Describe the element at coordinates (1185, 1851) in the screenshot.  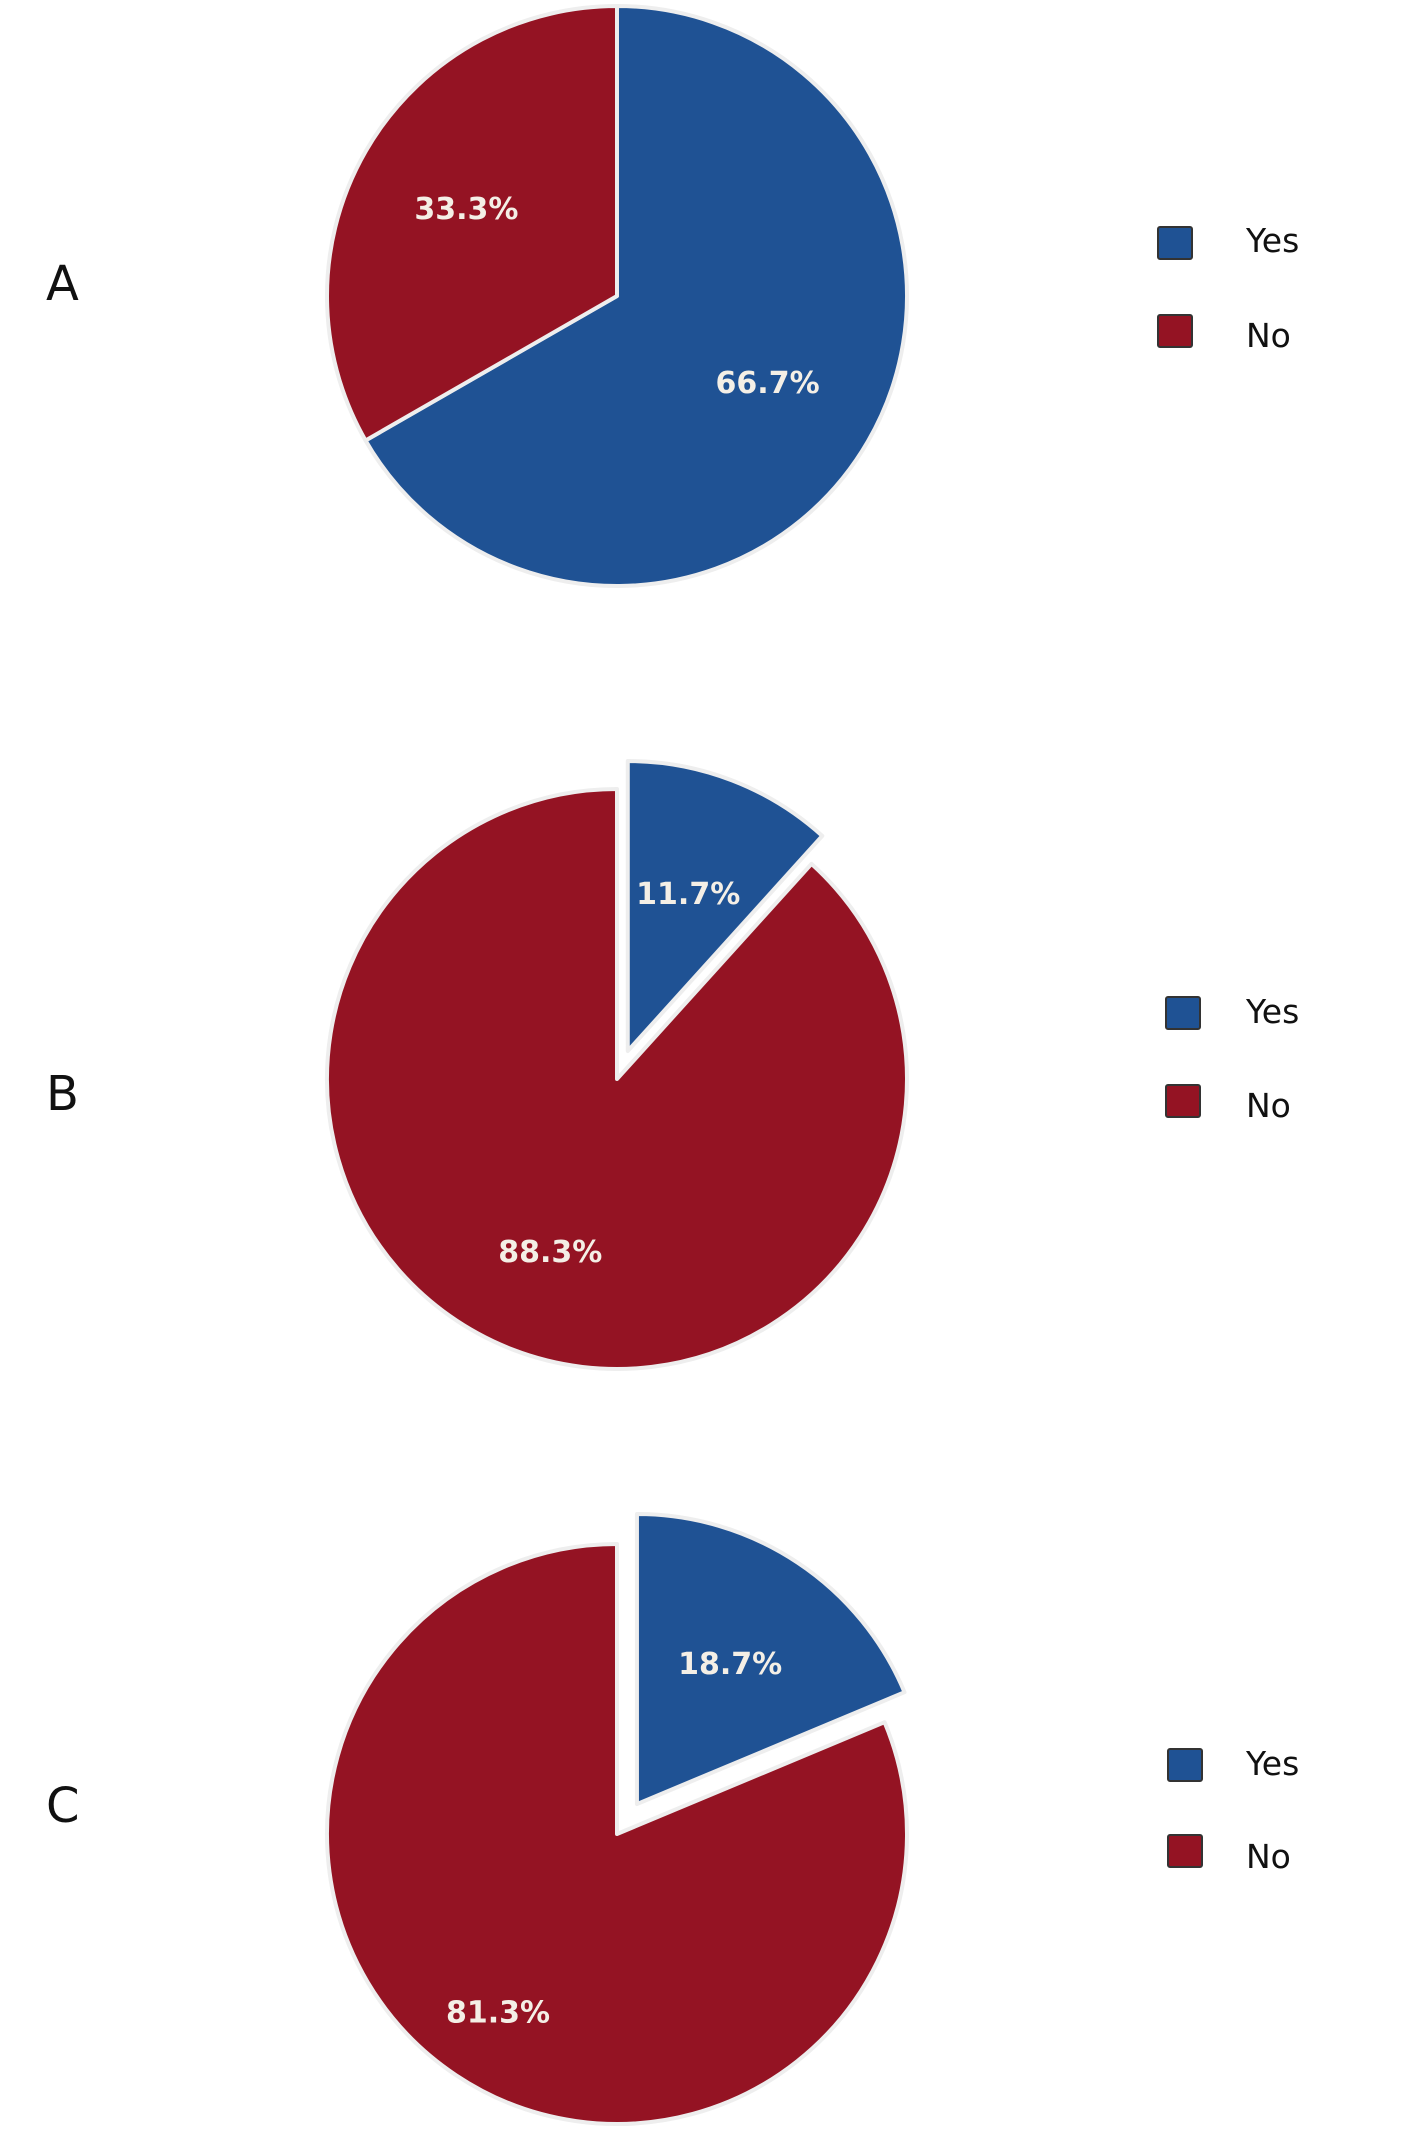
I see `legend-swatch-no-c` at that location.